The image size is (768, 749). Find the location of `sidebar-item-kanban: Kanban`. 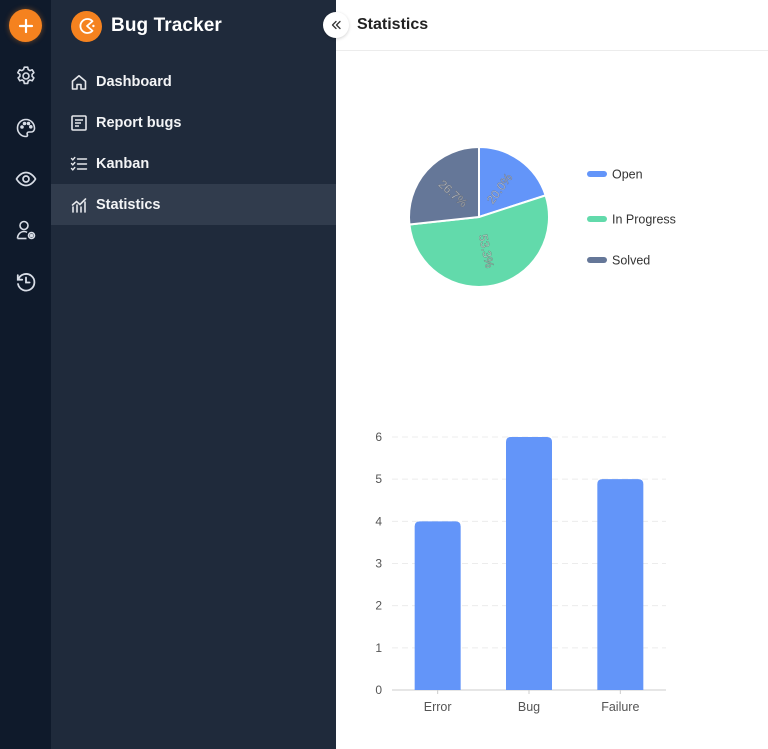

sidebar-item-kanban: Kanban is located at coordinates (193, 163).